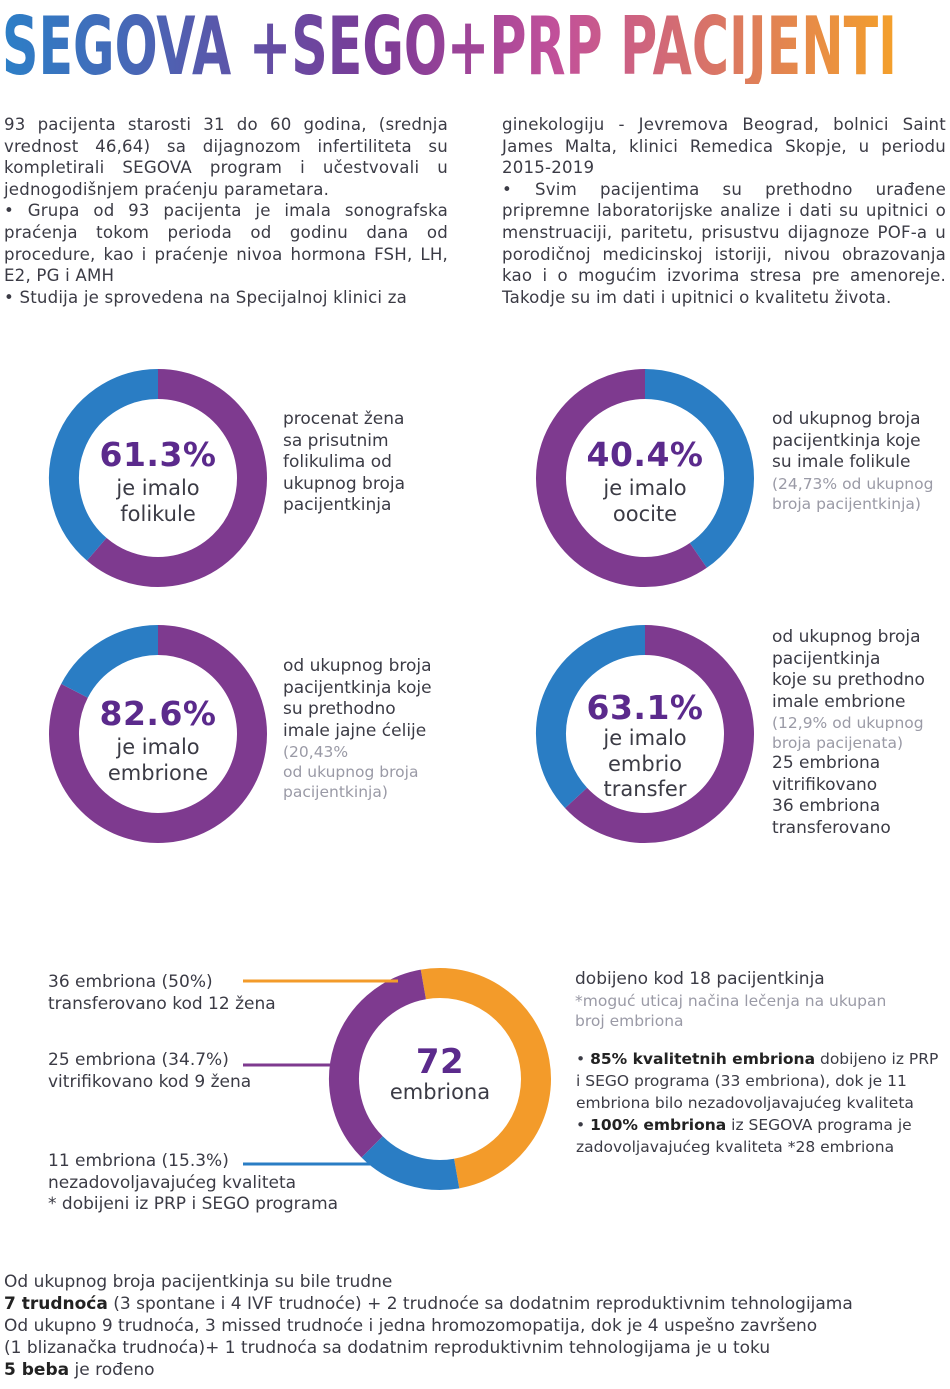  What do you see at coordinates (130, 982) in the screenshot?
I see `label-line: 36 embriona (50%)` at bounding box center [130, 982].